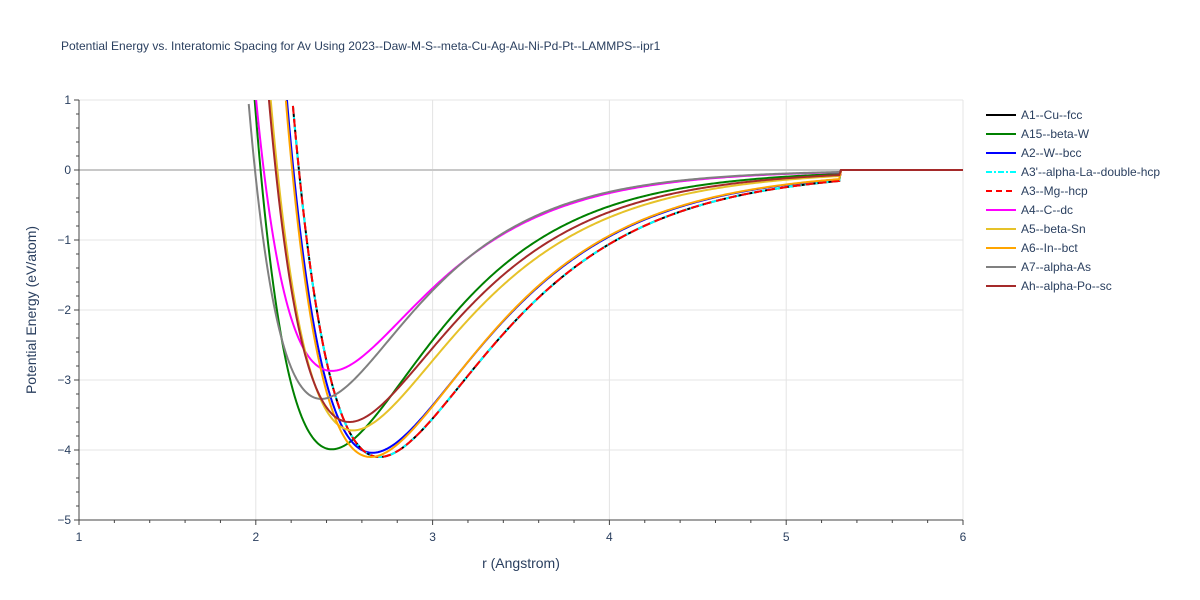  I want to click on legend-item: A5--beta-Sn, so click(1036, 229).